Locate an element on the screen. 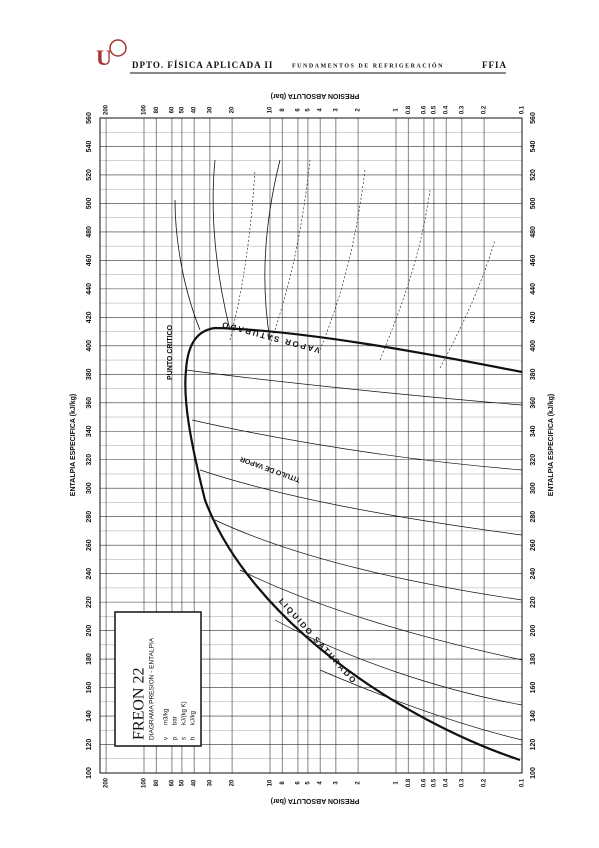 The height and width of the screenshot is (848, 599). pressure-tick-bottom: 100 is located at coordinates (145, 782).